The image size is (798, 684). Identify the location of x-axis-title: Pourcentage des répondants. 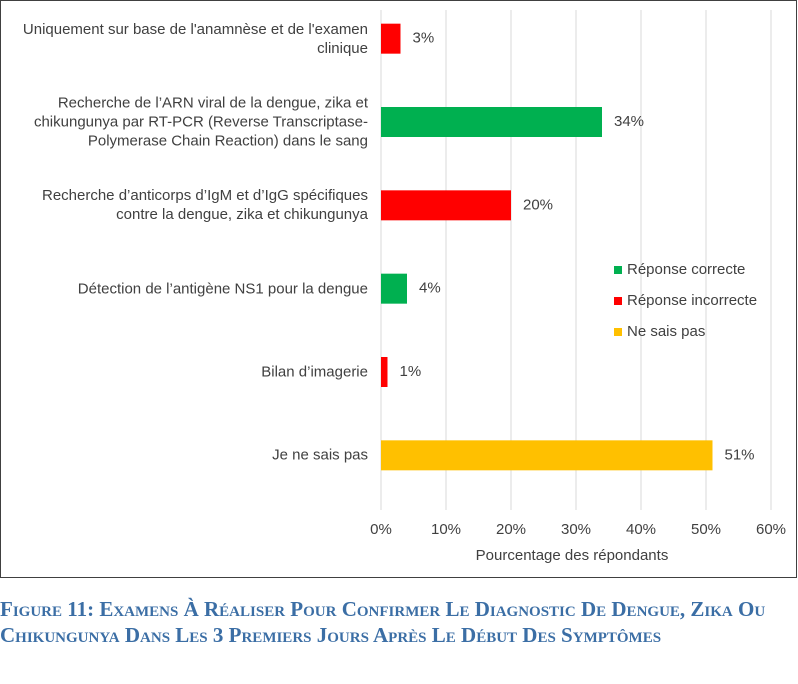
(572, 555).